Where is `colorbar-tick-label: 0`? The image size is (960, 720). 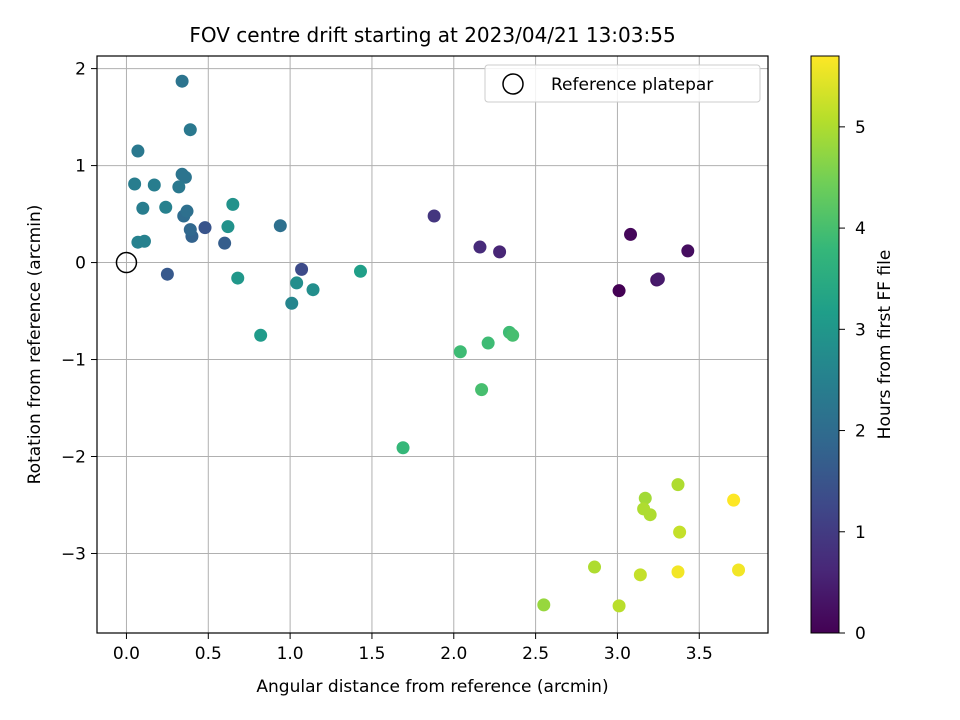 colorbar-tick-label: 0 is located at coordinates (860, 634).